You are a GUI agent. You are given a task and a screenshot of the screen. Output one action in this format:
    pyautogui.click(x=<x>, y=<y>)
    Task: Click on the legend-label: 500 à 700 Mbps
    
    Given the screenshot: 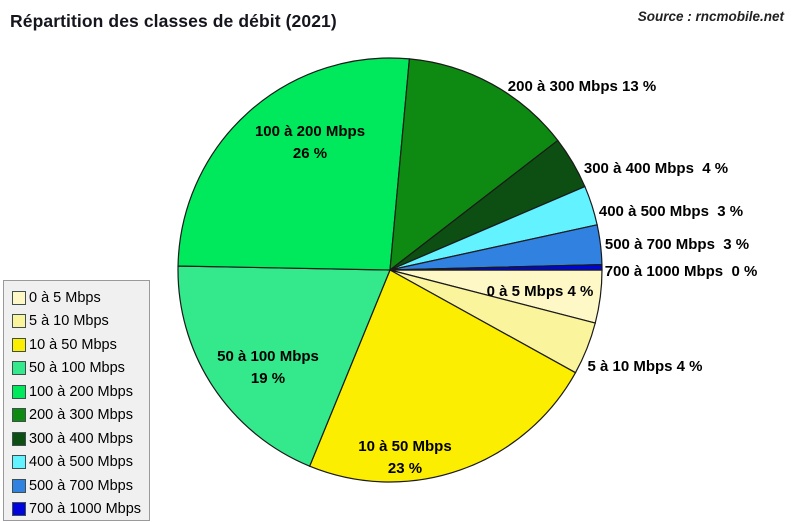 What is the action you would take?
    pyautogui.click(x=81, y=485)
    